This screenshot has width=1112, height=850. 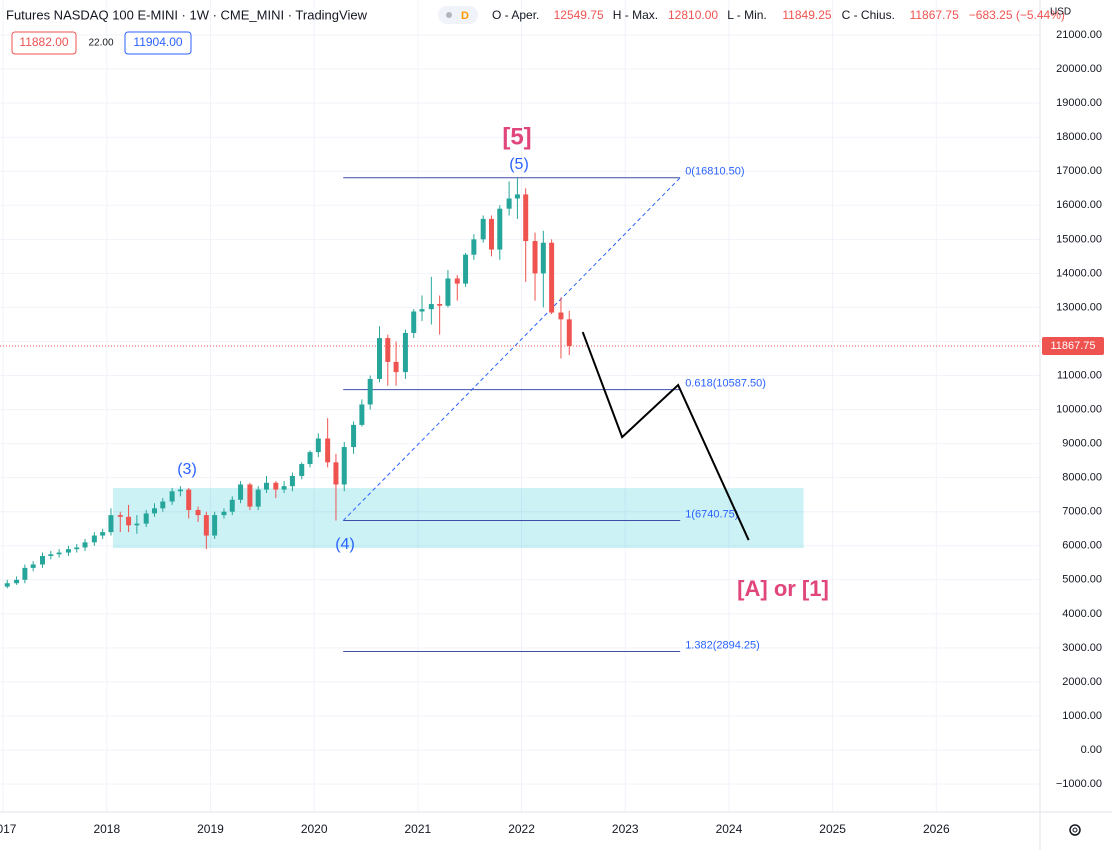 What do you see at coordinates (783, 588) in the screenshot?
I see `wave-label: [A] or [1]` at bounding box center [783, 588].